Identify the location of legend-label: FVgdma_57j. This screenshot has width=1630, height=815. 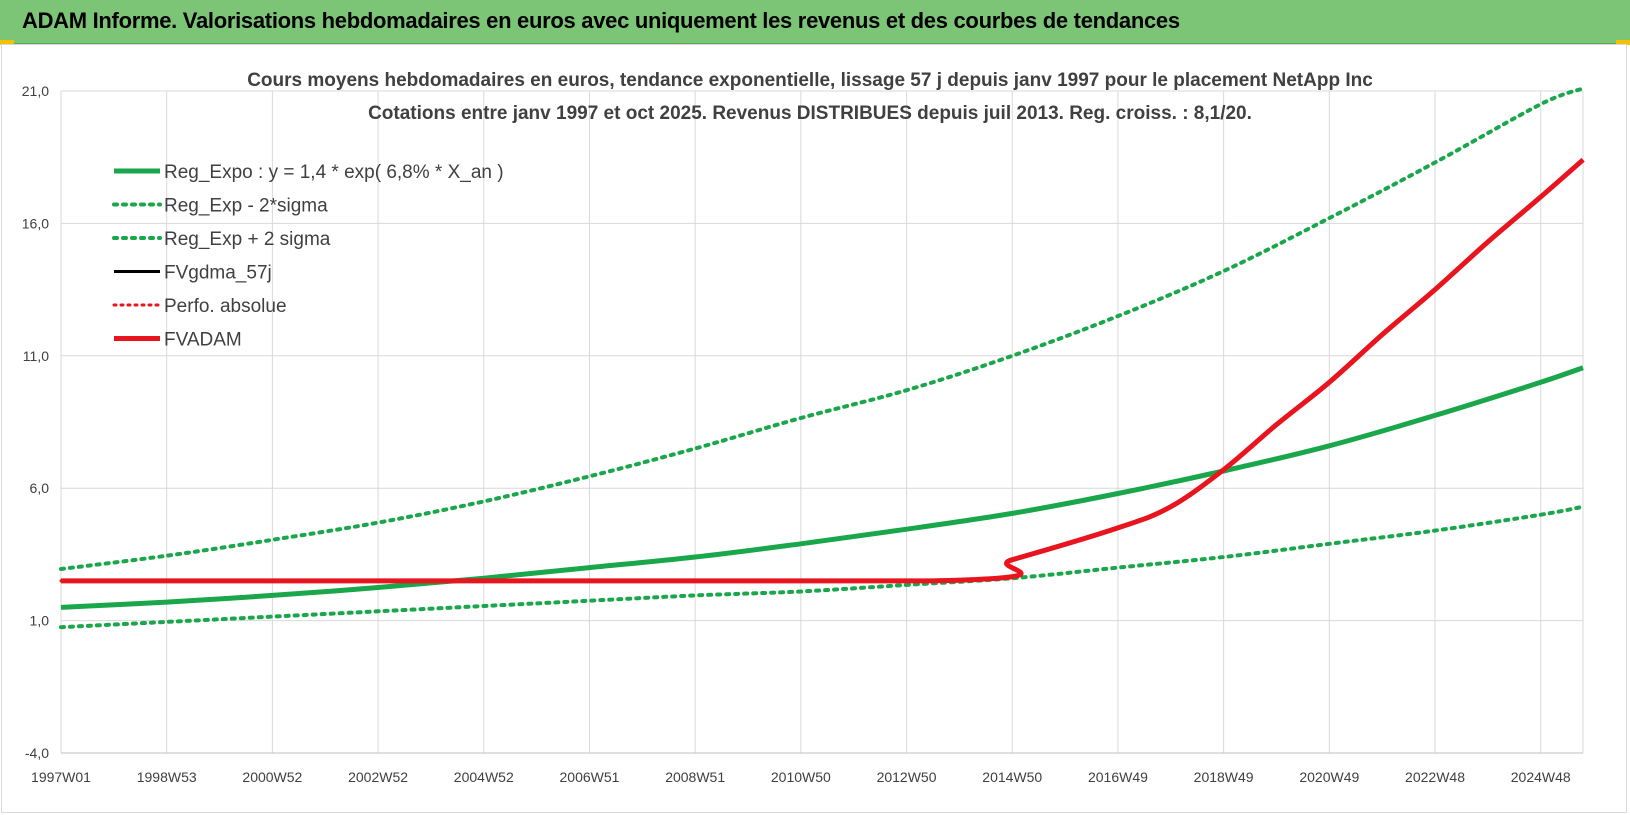
(218, 273).